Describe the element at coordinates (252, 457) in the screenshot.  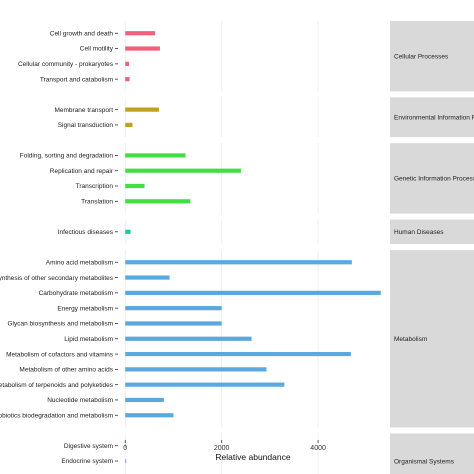
I see `x-axis-title: Relative abundance` at that location.